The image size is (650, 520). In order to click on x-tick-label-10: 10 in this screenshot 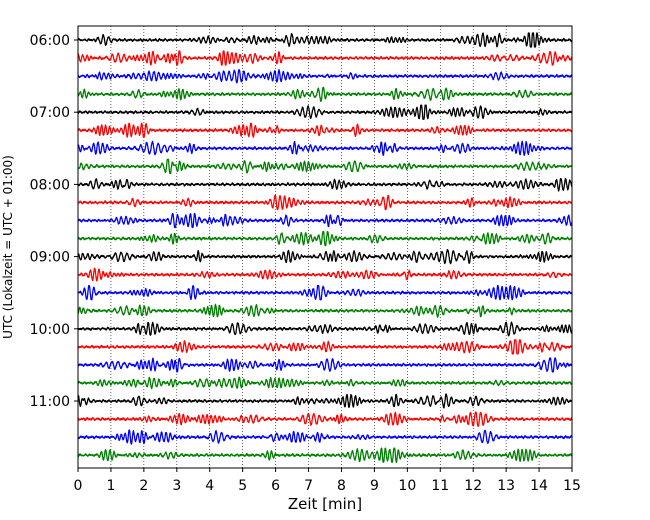, I will do `click(407, 486)`.